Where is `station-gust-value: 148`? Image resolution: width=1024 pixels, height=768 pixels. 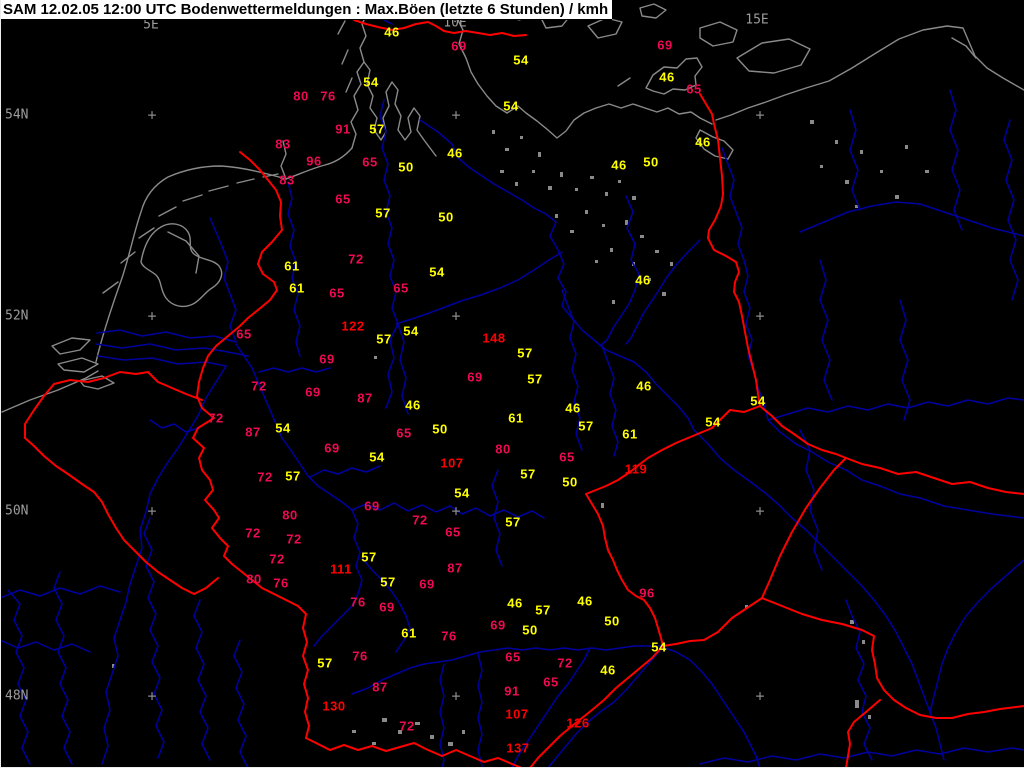 station-gust-value: 148 is located at coordinates (494, 338).